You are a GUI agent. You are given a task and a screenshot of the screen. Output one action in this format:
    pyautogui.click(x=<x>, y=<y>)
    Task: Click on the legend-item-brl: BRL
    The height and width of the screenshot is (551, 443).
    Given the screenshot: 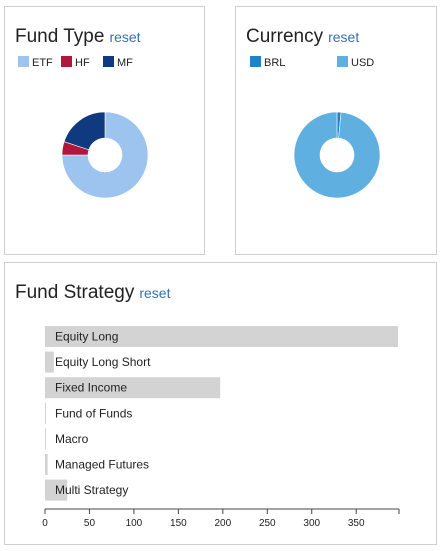 What is the action you would take?
    pyautogui.click(x=267, y=62)
    